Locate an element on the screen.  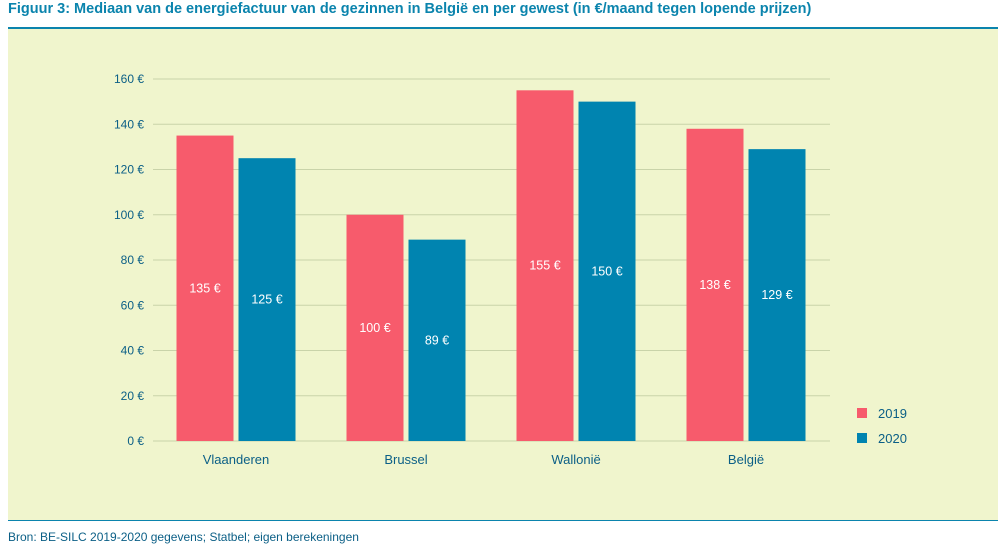
y-tick-label: 40 € is located at coordinates (133, 351).